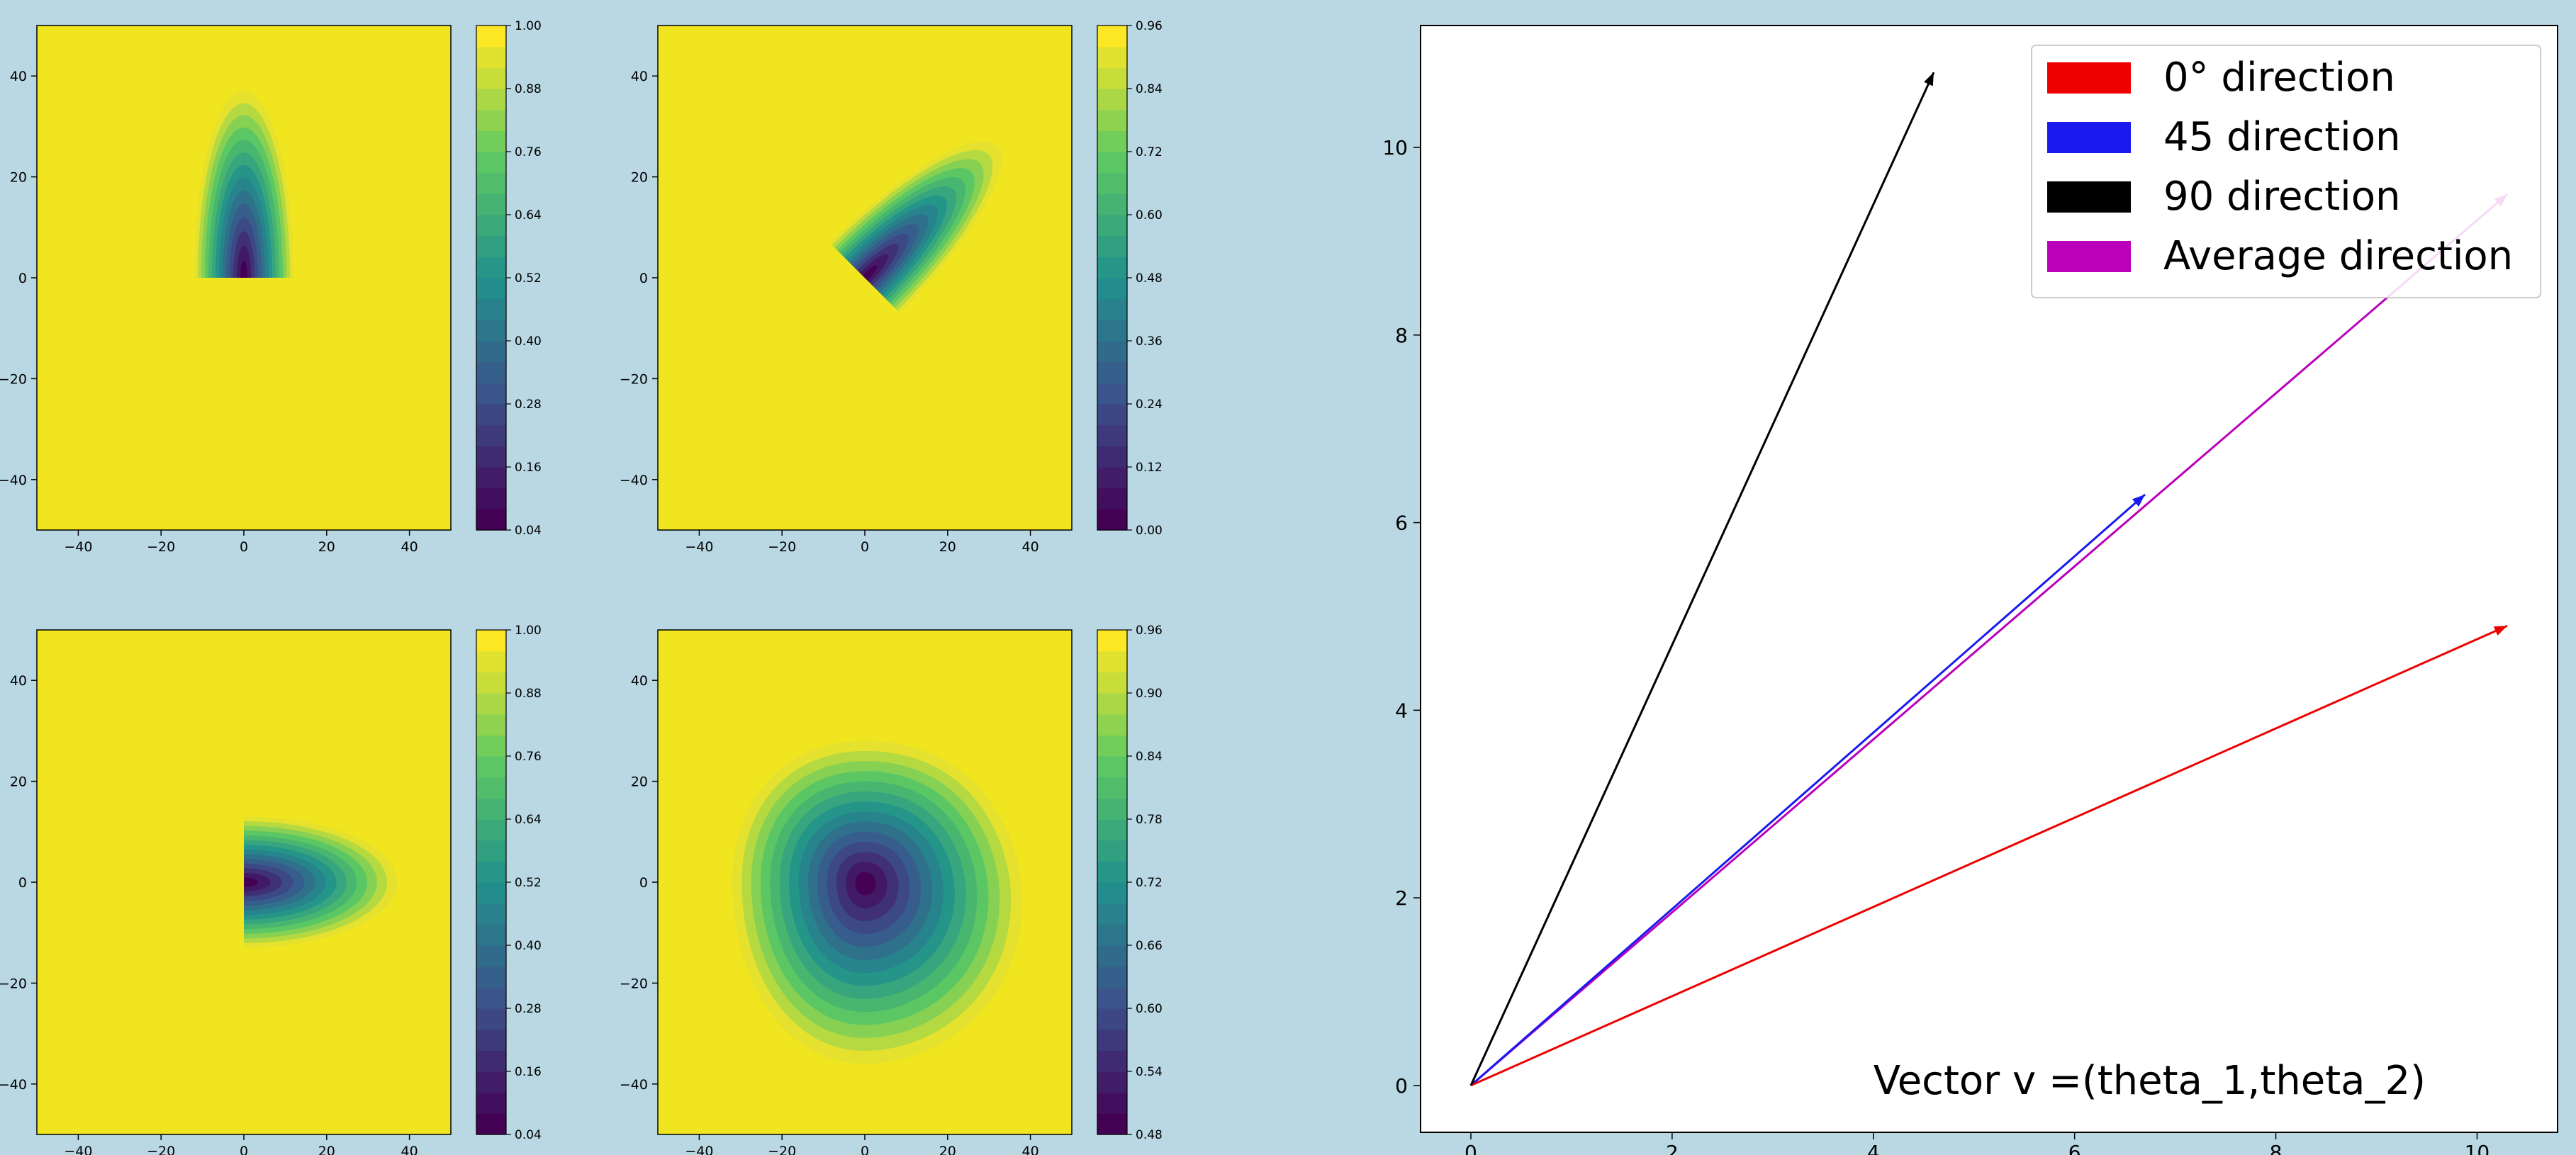 Image resolution: width=2576 pixels, height=1155 pixels. Describe the element at coordinates (1149, 946) in the screenshot. I see `colorbar-tick-label: 0.66` at that location.